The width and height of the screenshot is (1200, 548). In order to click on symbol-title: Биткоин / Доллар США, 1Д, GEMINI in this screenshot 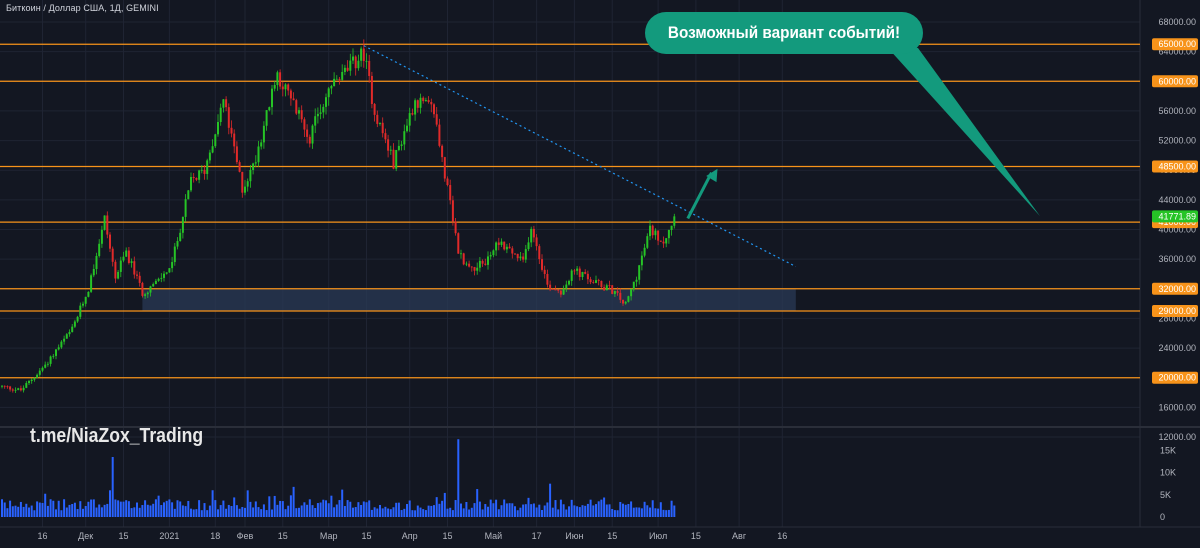, I will do `click(82, 8)`.